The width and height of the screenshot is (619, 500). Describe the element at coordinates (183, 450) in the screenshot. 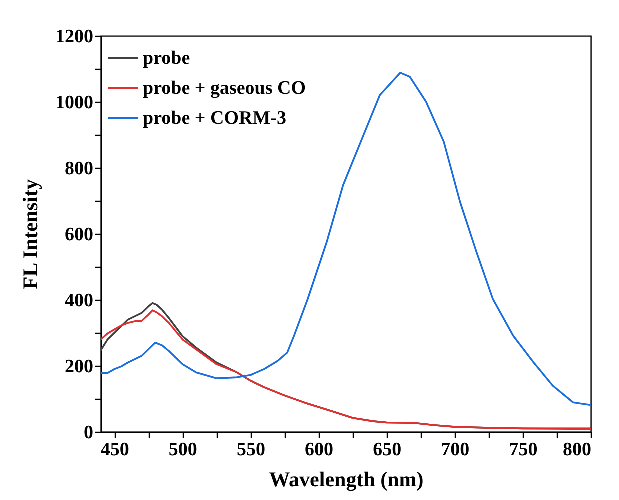

I see `x-tick-label: 500` at that location.